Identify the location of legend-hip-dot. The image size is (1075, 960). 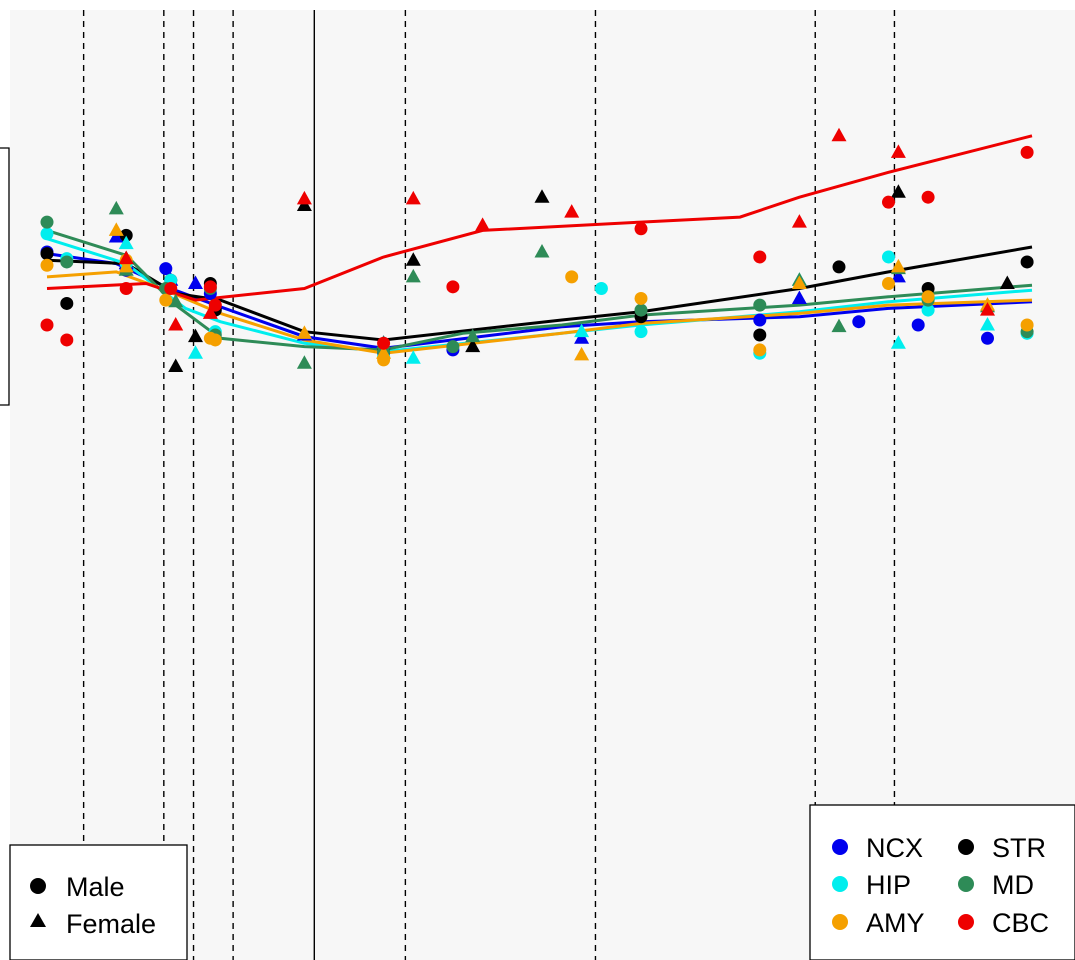
(840, 884).